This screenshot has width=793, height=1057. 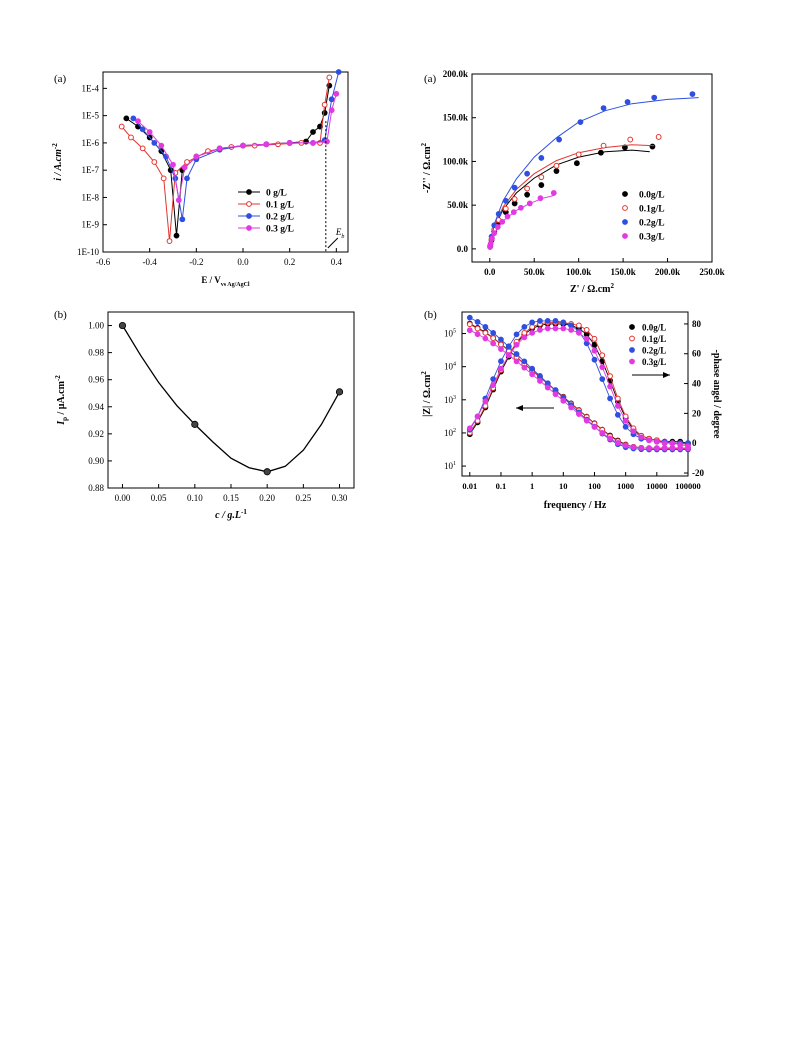 I want to click on y-tick-label: 1E-10, so click(x=88, y=252).